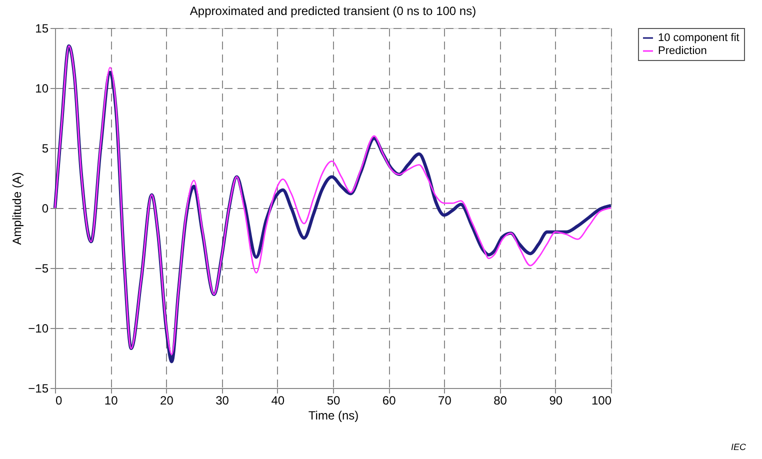 This screenshot has height=459, width=762. I want to click on y-tick-label: 10, so click(42, 89).